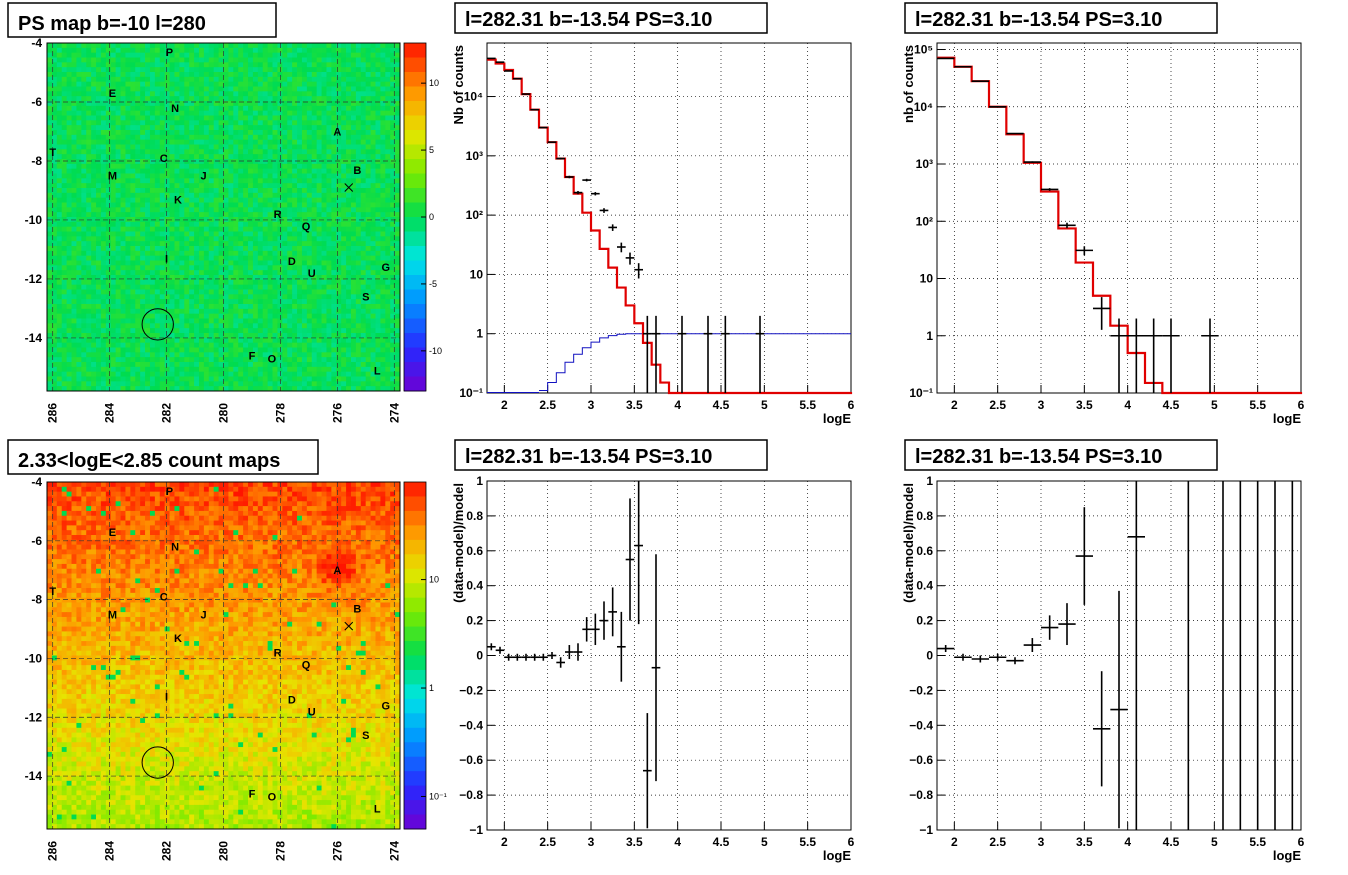 This screenshot has height=875, width=1348. I want to click on y-tick-label: 10³, so click(474, 156).